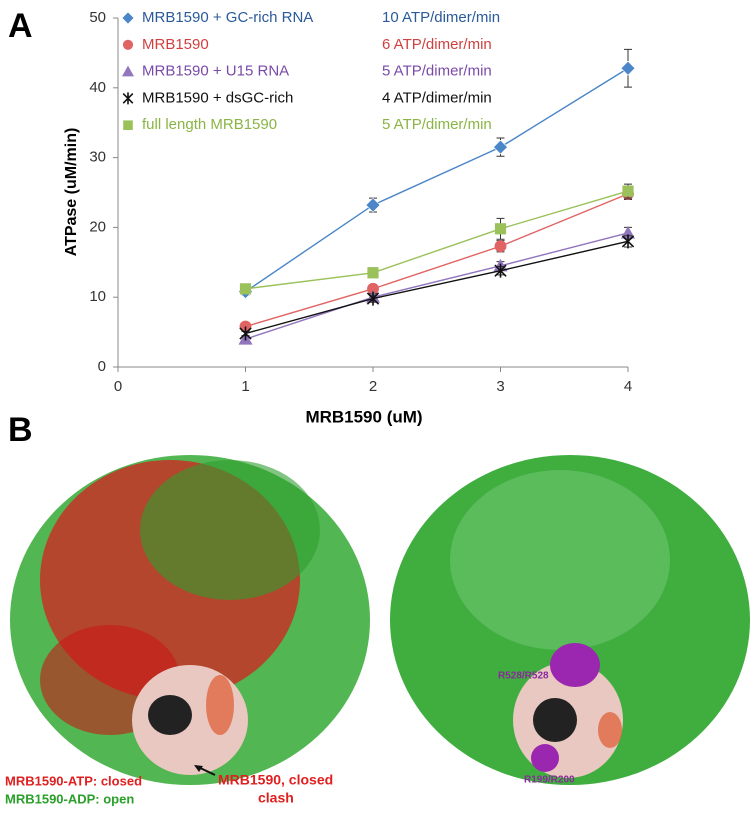  I want to click on structure-label: R528/R528, so click(523, 676).